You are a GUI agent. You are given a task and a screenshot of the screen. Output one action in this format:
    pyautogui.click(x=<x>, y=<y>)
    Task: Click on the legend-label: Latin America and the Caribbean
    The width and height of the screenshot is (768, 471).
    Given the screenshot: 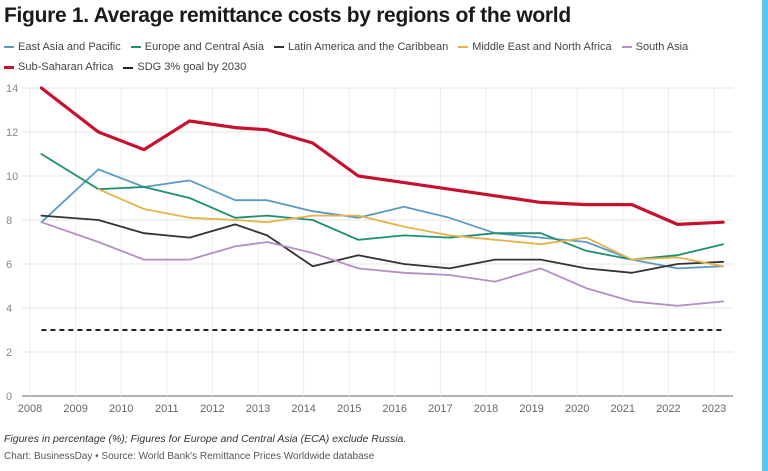 What is the action you would take?
    pyautogui.click(x=368, y=46)
    